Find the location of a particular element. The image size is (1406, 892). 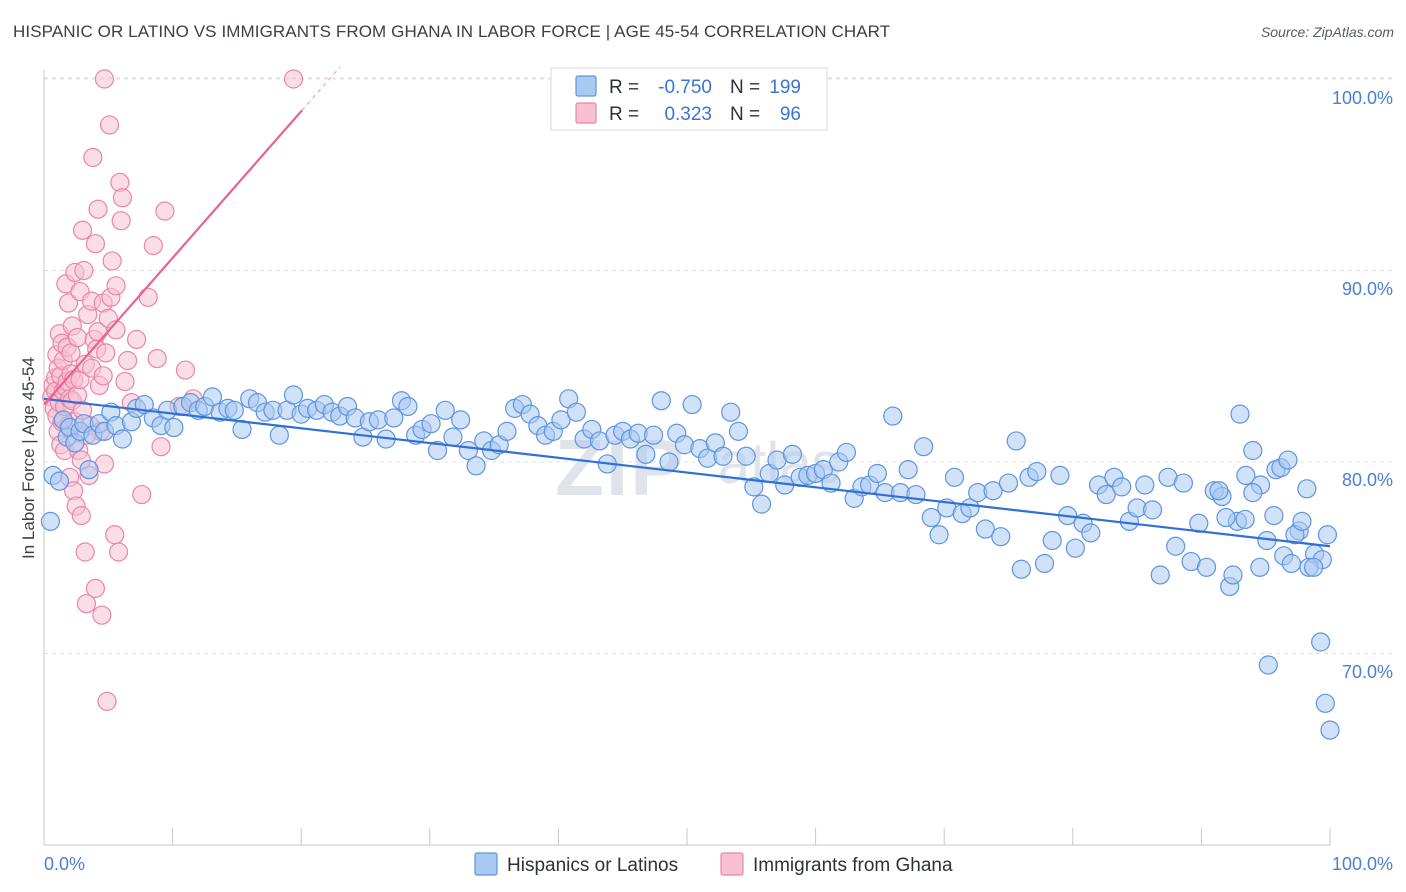

bottom-legend-swatch-hispanic is located at coordinates (486, 864).